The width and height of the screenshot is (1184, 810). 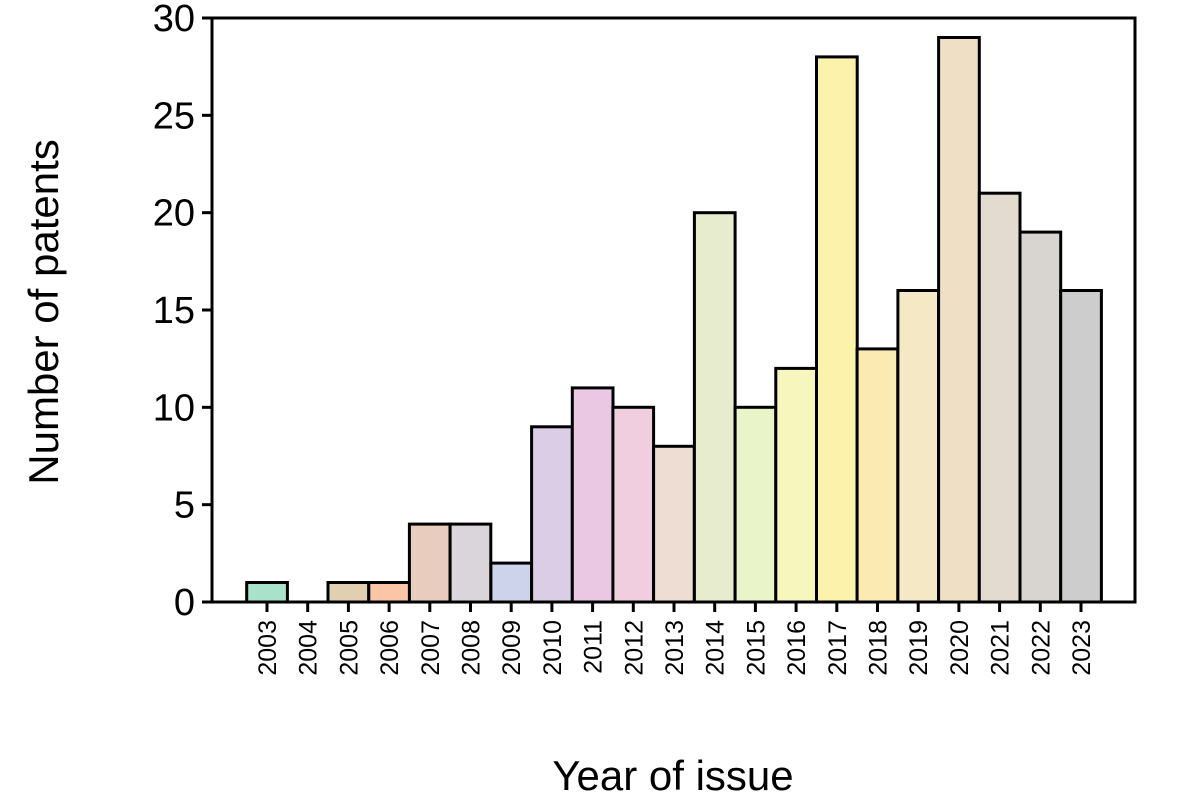 What do you see at coordinates (796, 485) in the screenshot?
I see `bar-2016` at bounding box center [796, 485].